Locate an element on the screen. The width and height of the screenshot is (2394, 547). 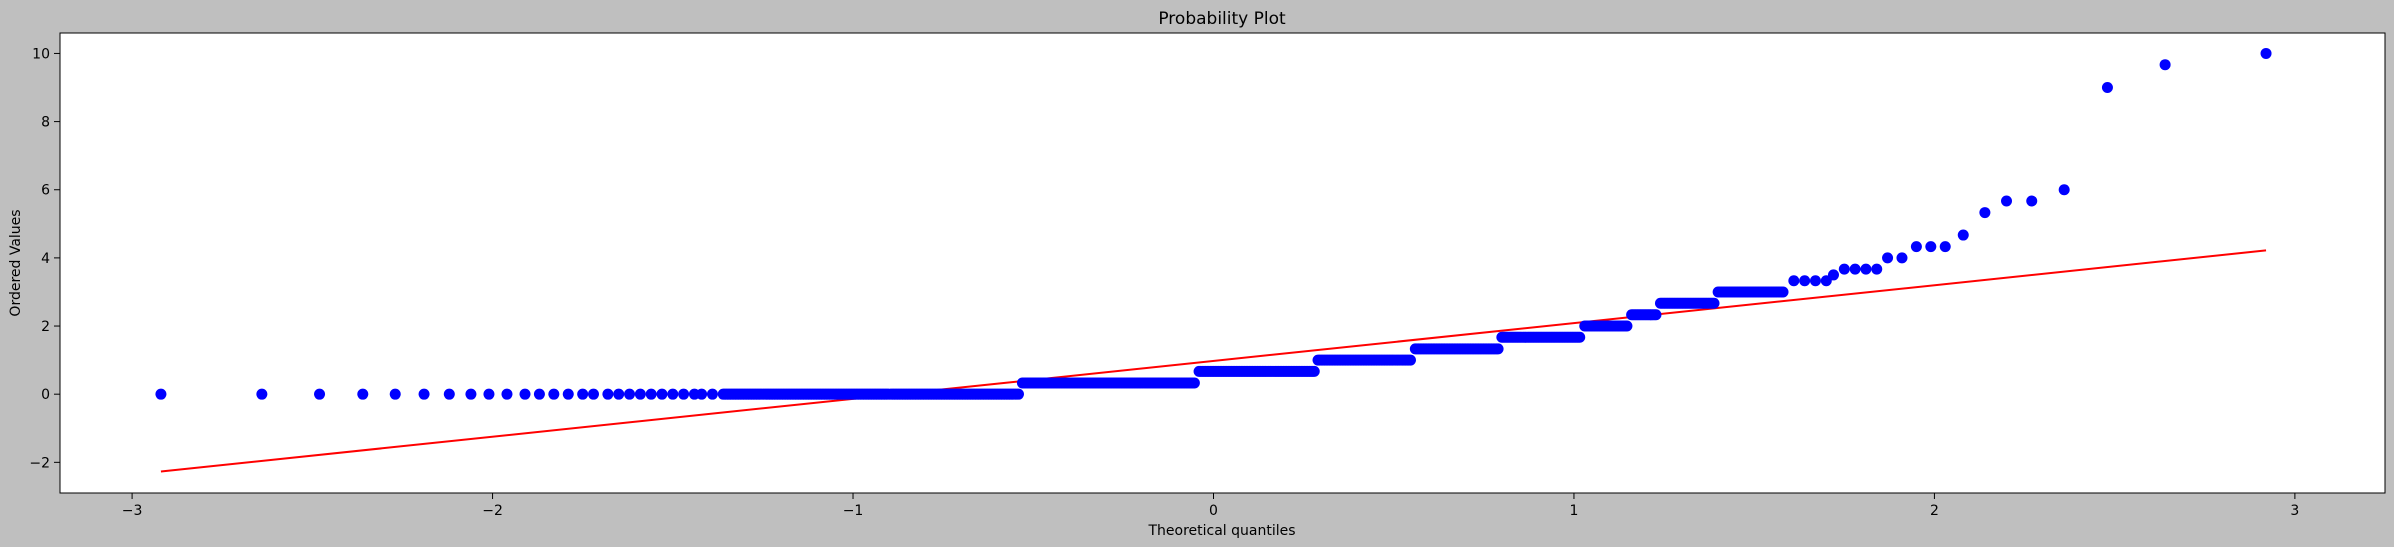
x-tick-label: 2 is located at coordinates (1934, 511).